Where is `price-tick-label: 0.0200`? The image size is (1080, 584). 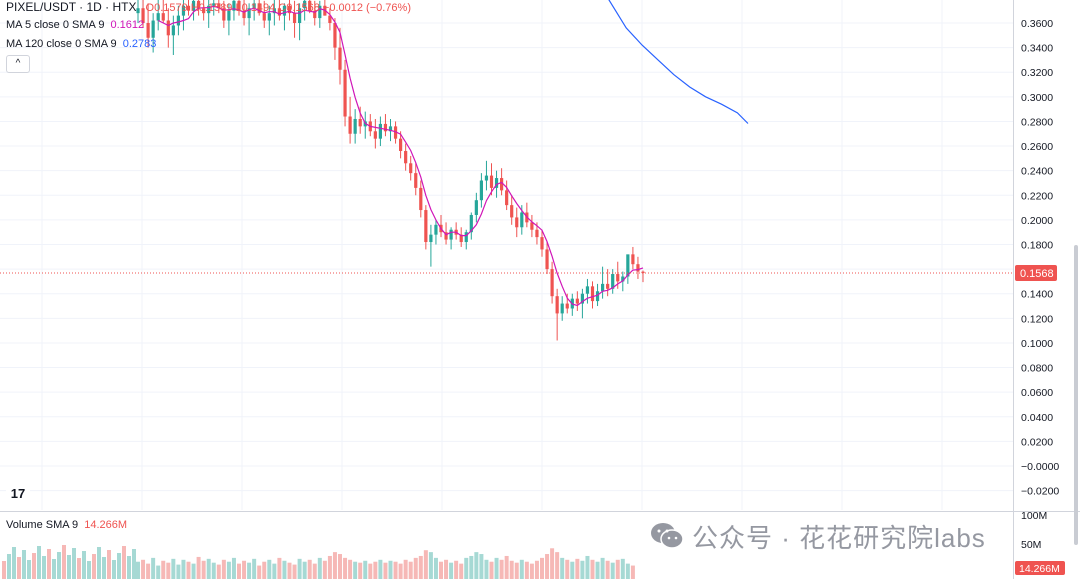
price-tick-label: 0.0200 is located at coordinates (1037, 442).